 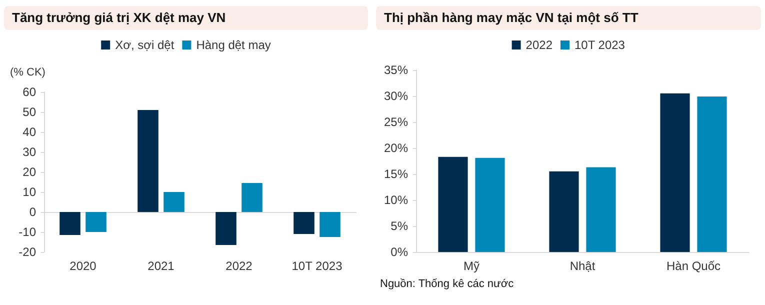 What do you see at coordinates (396, 96) in the screenshot?
I see `y-tick-label: 30%` at bounding box center [396, 96].